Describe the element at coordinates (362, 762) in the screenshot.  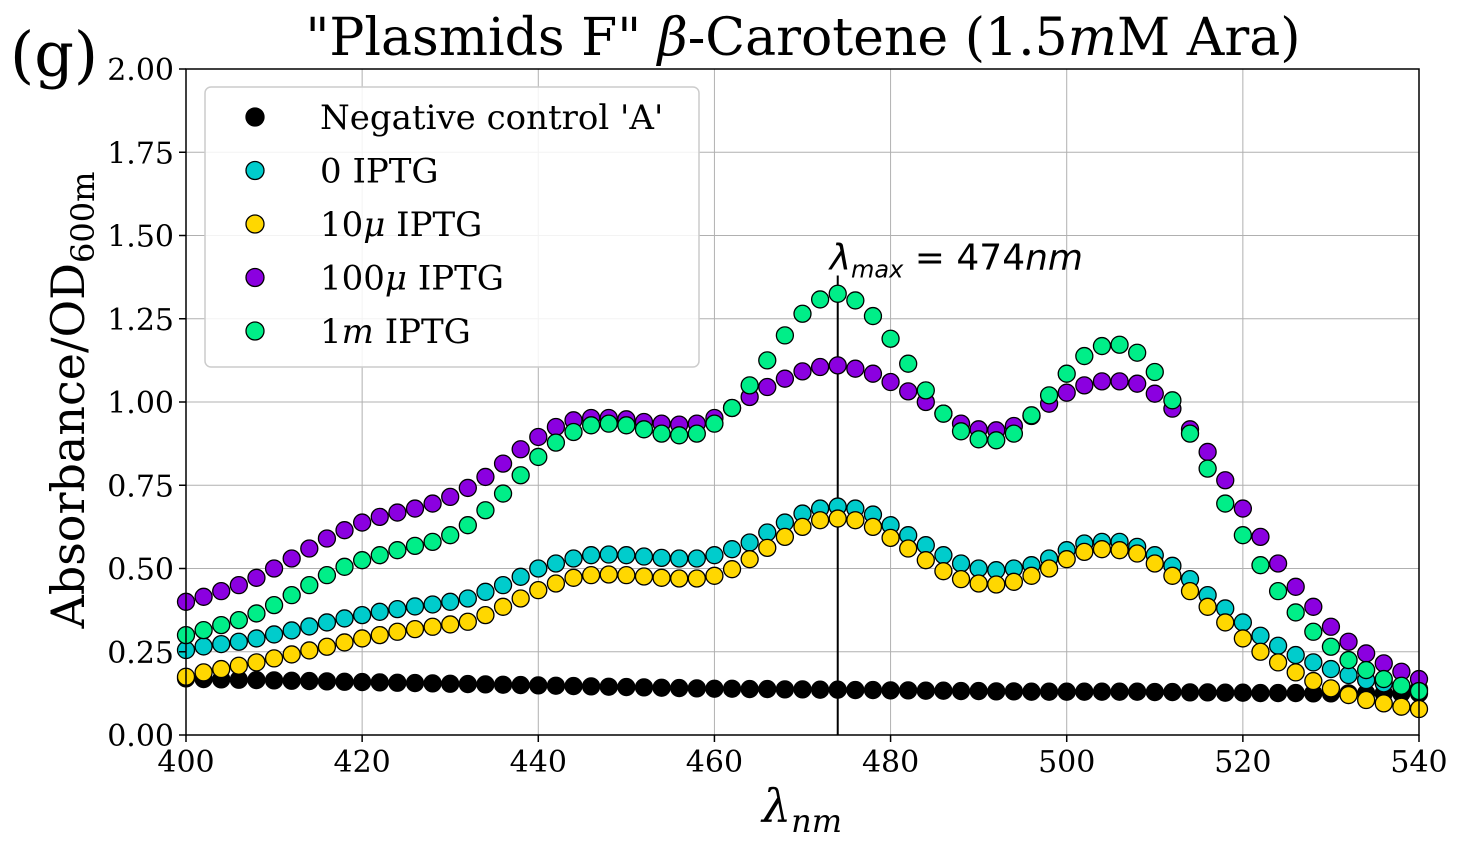
I see `x-tick-label: 420` at that location.